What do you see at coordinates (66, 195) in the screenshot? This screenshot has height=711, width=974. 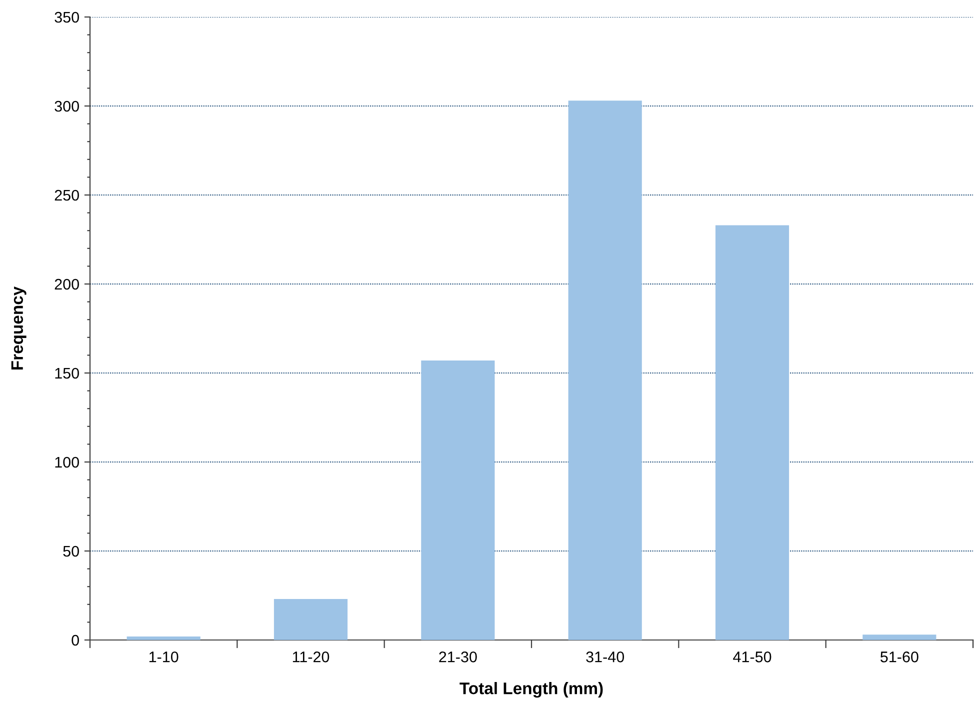 I see `y-tick-label: 250` at bounding box center [66, 195].